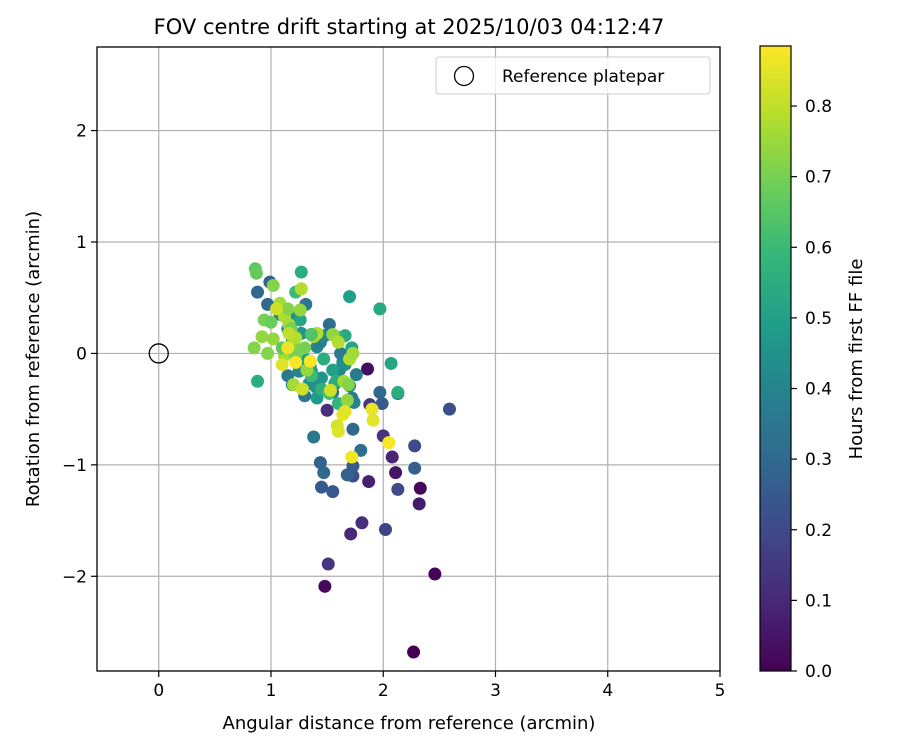 This screenshot has height=750, width=900. Describe the element at coordinates (818, 390) in the screenshot. I see `colorbar-tick-label: 0.4` at that location.